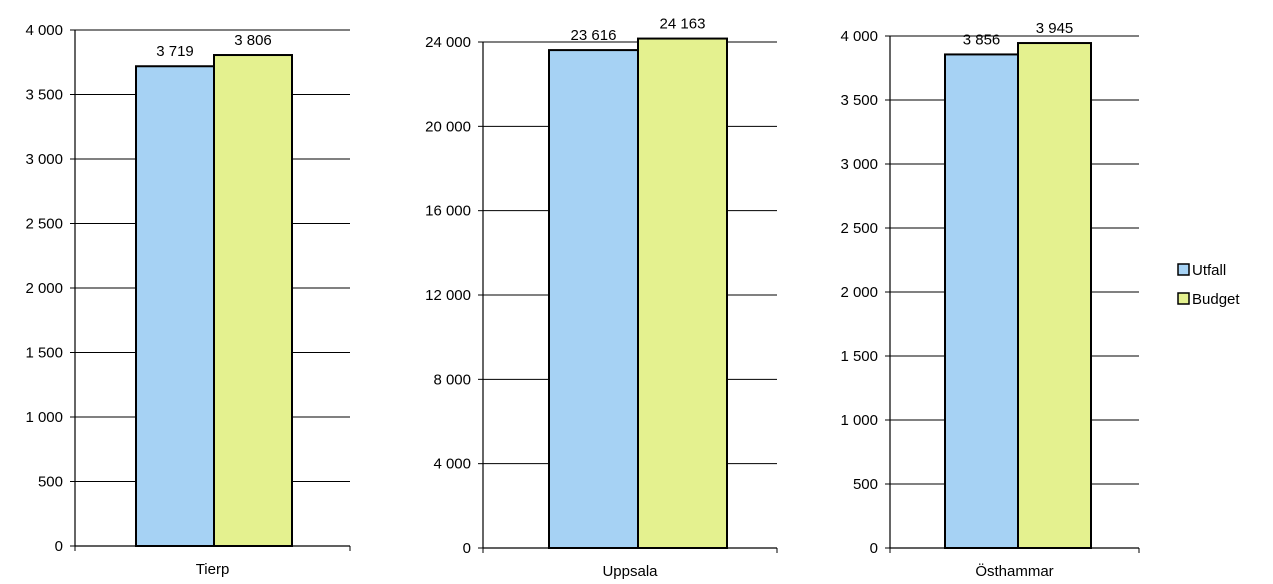  What do you see at coordinates (213, 569) in the screenshot?
I see `category-label: Tierp` at bounding box center [213, 569].